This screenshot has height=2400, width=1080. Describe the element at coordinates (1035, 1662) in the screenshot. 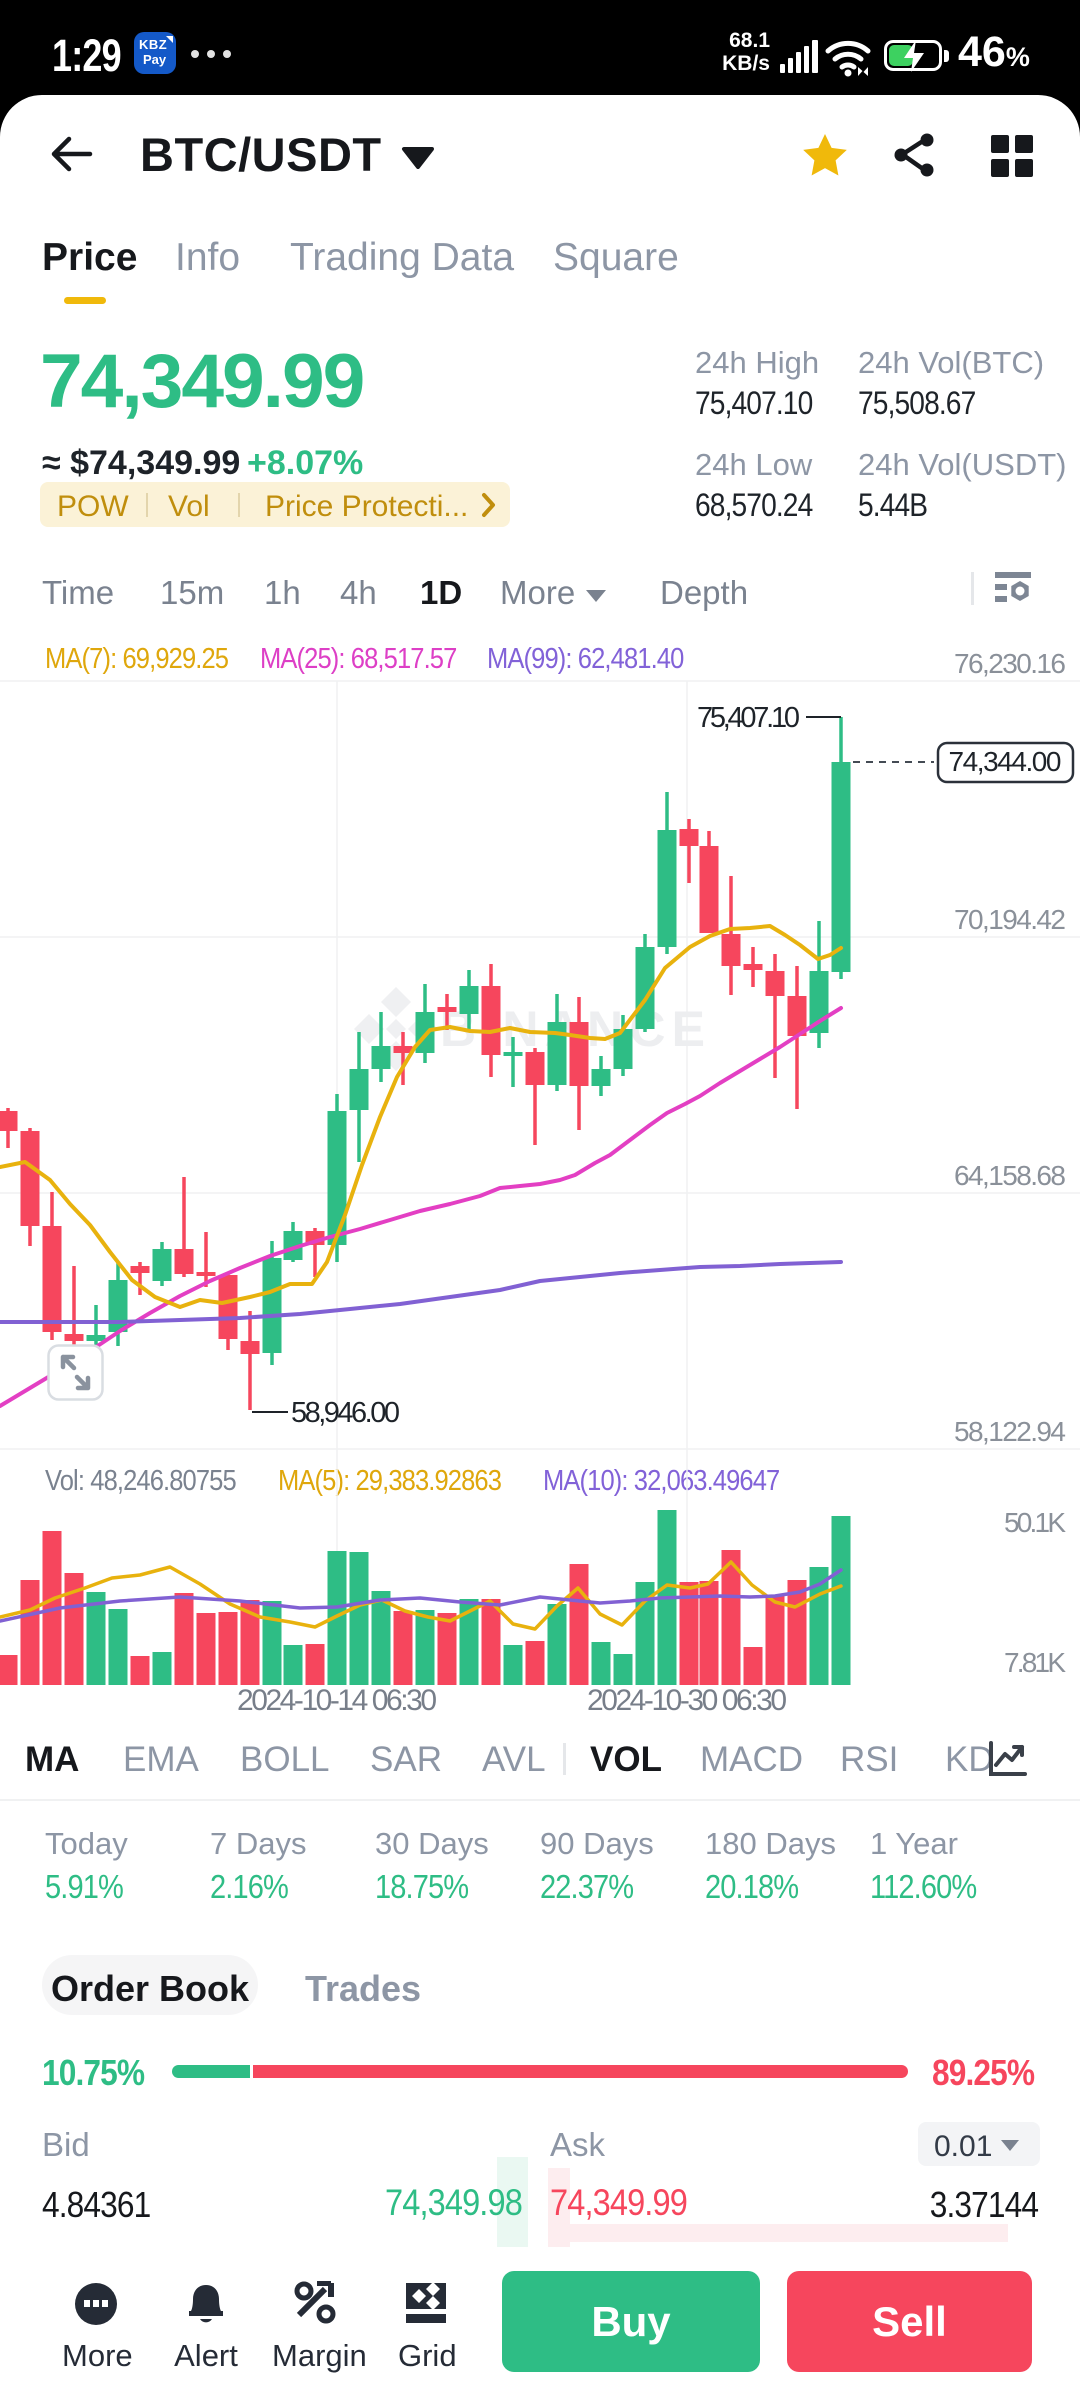

I see `svg-text: 7.81K` at that location.